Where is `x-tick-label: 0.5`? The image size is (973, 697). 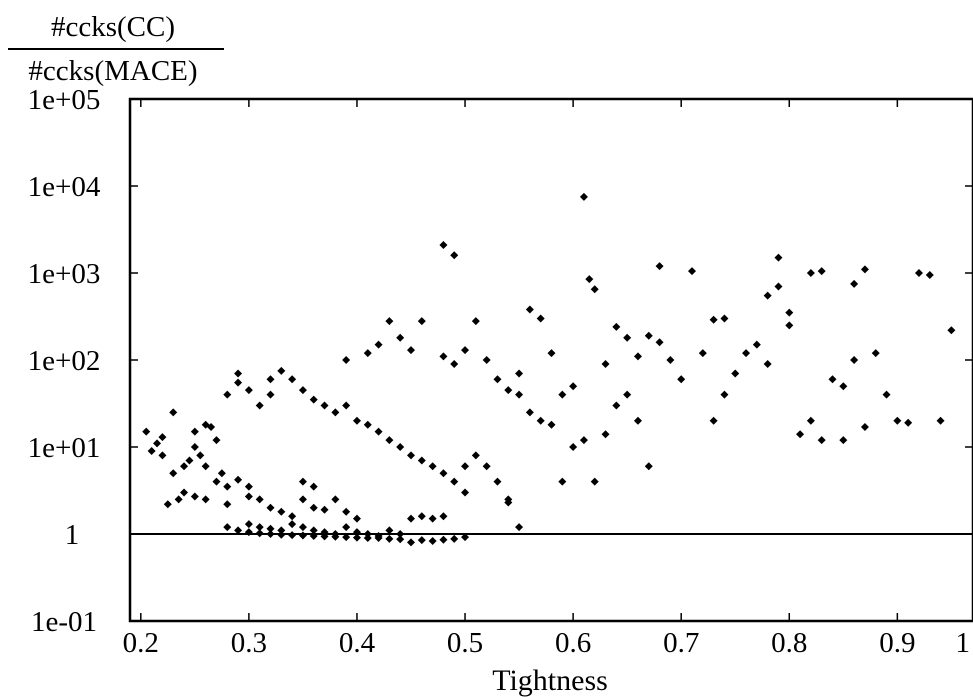 x-tick-label: 0.5 is located at coordinates (465, 643).